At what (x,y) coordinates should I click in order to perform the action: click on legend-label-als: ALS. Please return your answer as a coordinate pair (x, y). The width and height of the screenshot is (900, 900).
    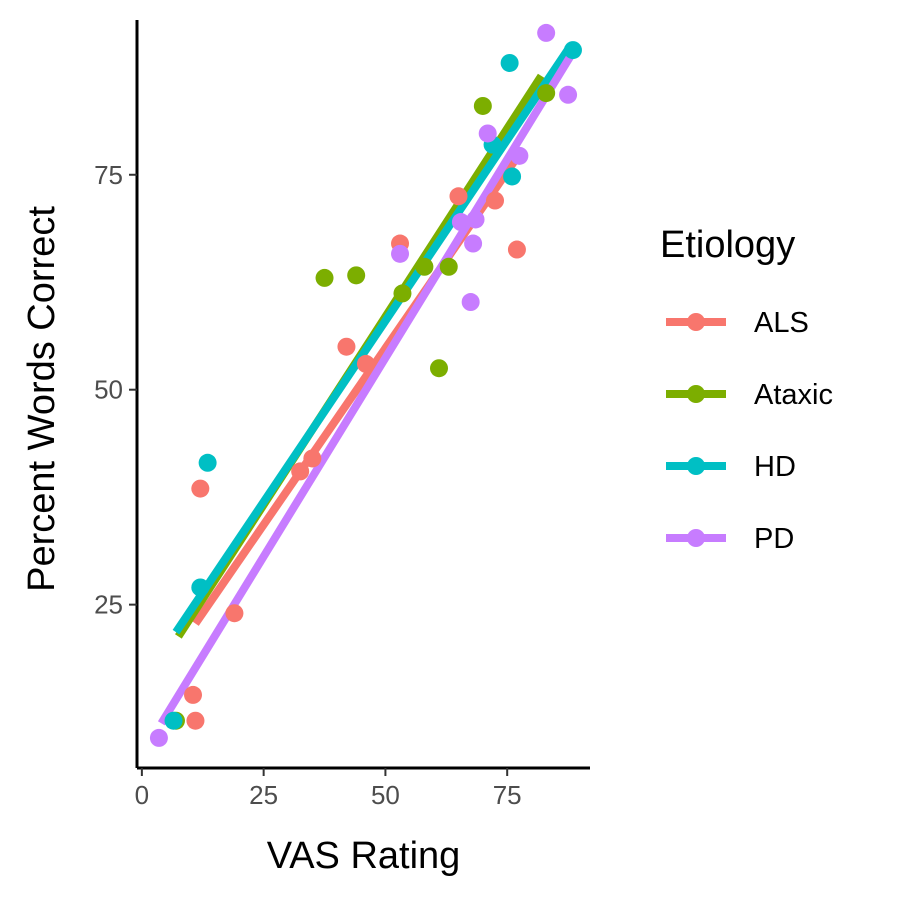
    Looking at the image, I should click on (781, 323).